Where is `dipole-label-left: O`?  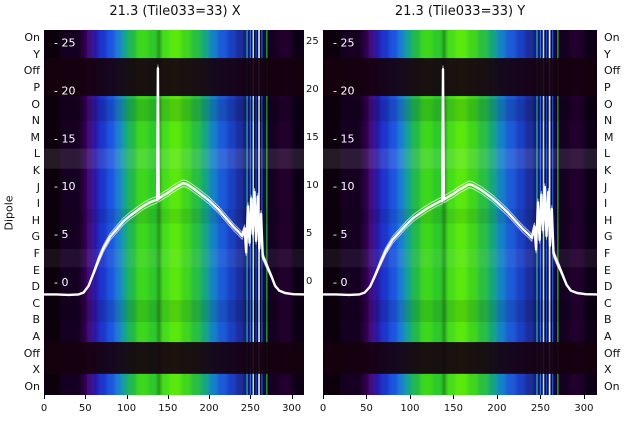 dipole-label-left: O is located at coordinates (35, 104).